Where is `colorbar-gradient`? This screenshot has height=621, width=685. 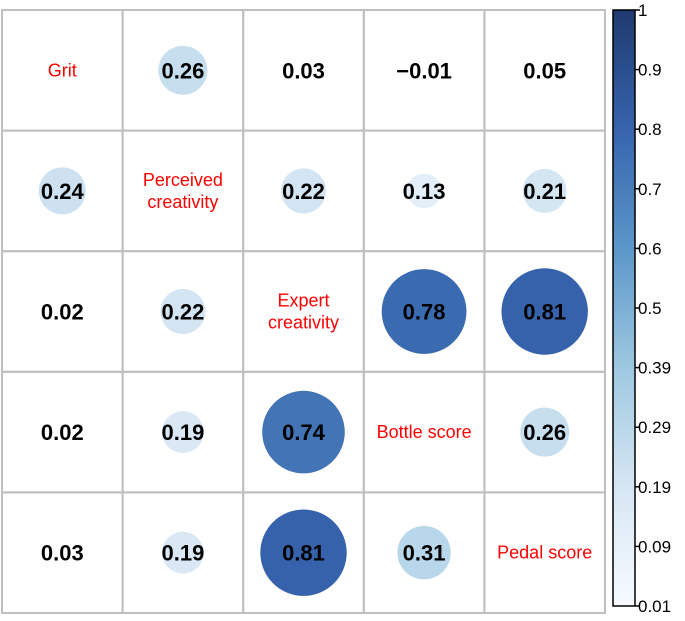
colorbar-gradient is located at coordinates (624, 308).